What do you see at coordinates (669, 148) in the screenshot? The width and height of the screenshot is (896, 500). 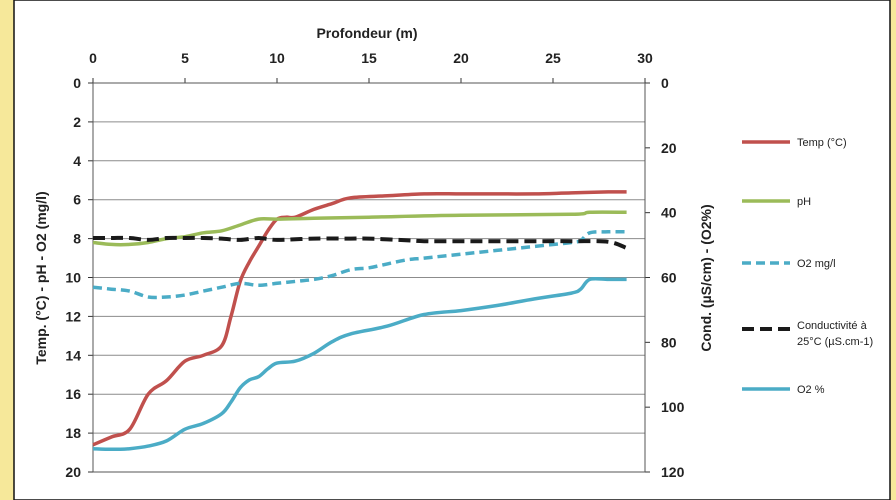 I see `y-right-tick-label: 20` at bounding box center [669, 148].